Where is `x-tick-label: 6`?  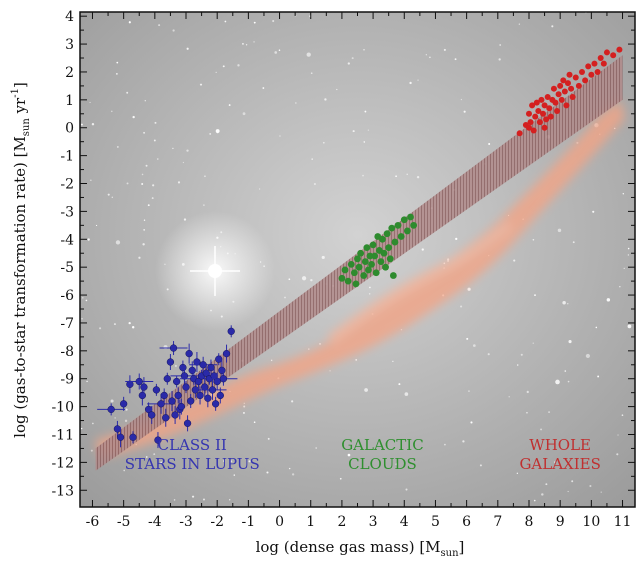
x-tick-label: 6 is located at coordinates (466, 522).